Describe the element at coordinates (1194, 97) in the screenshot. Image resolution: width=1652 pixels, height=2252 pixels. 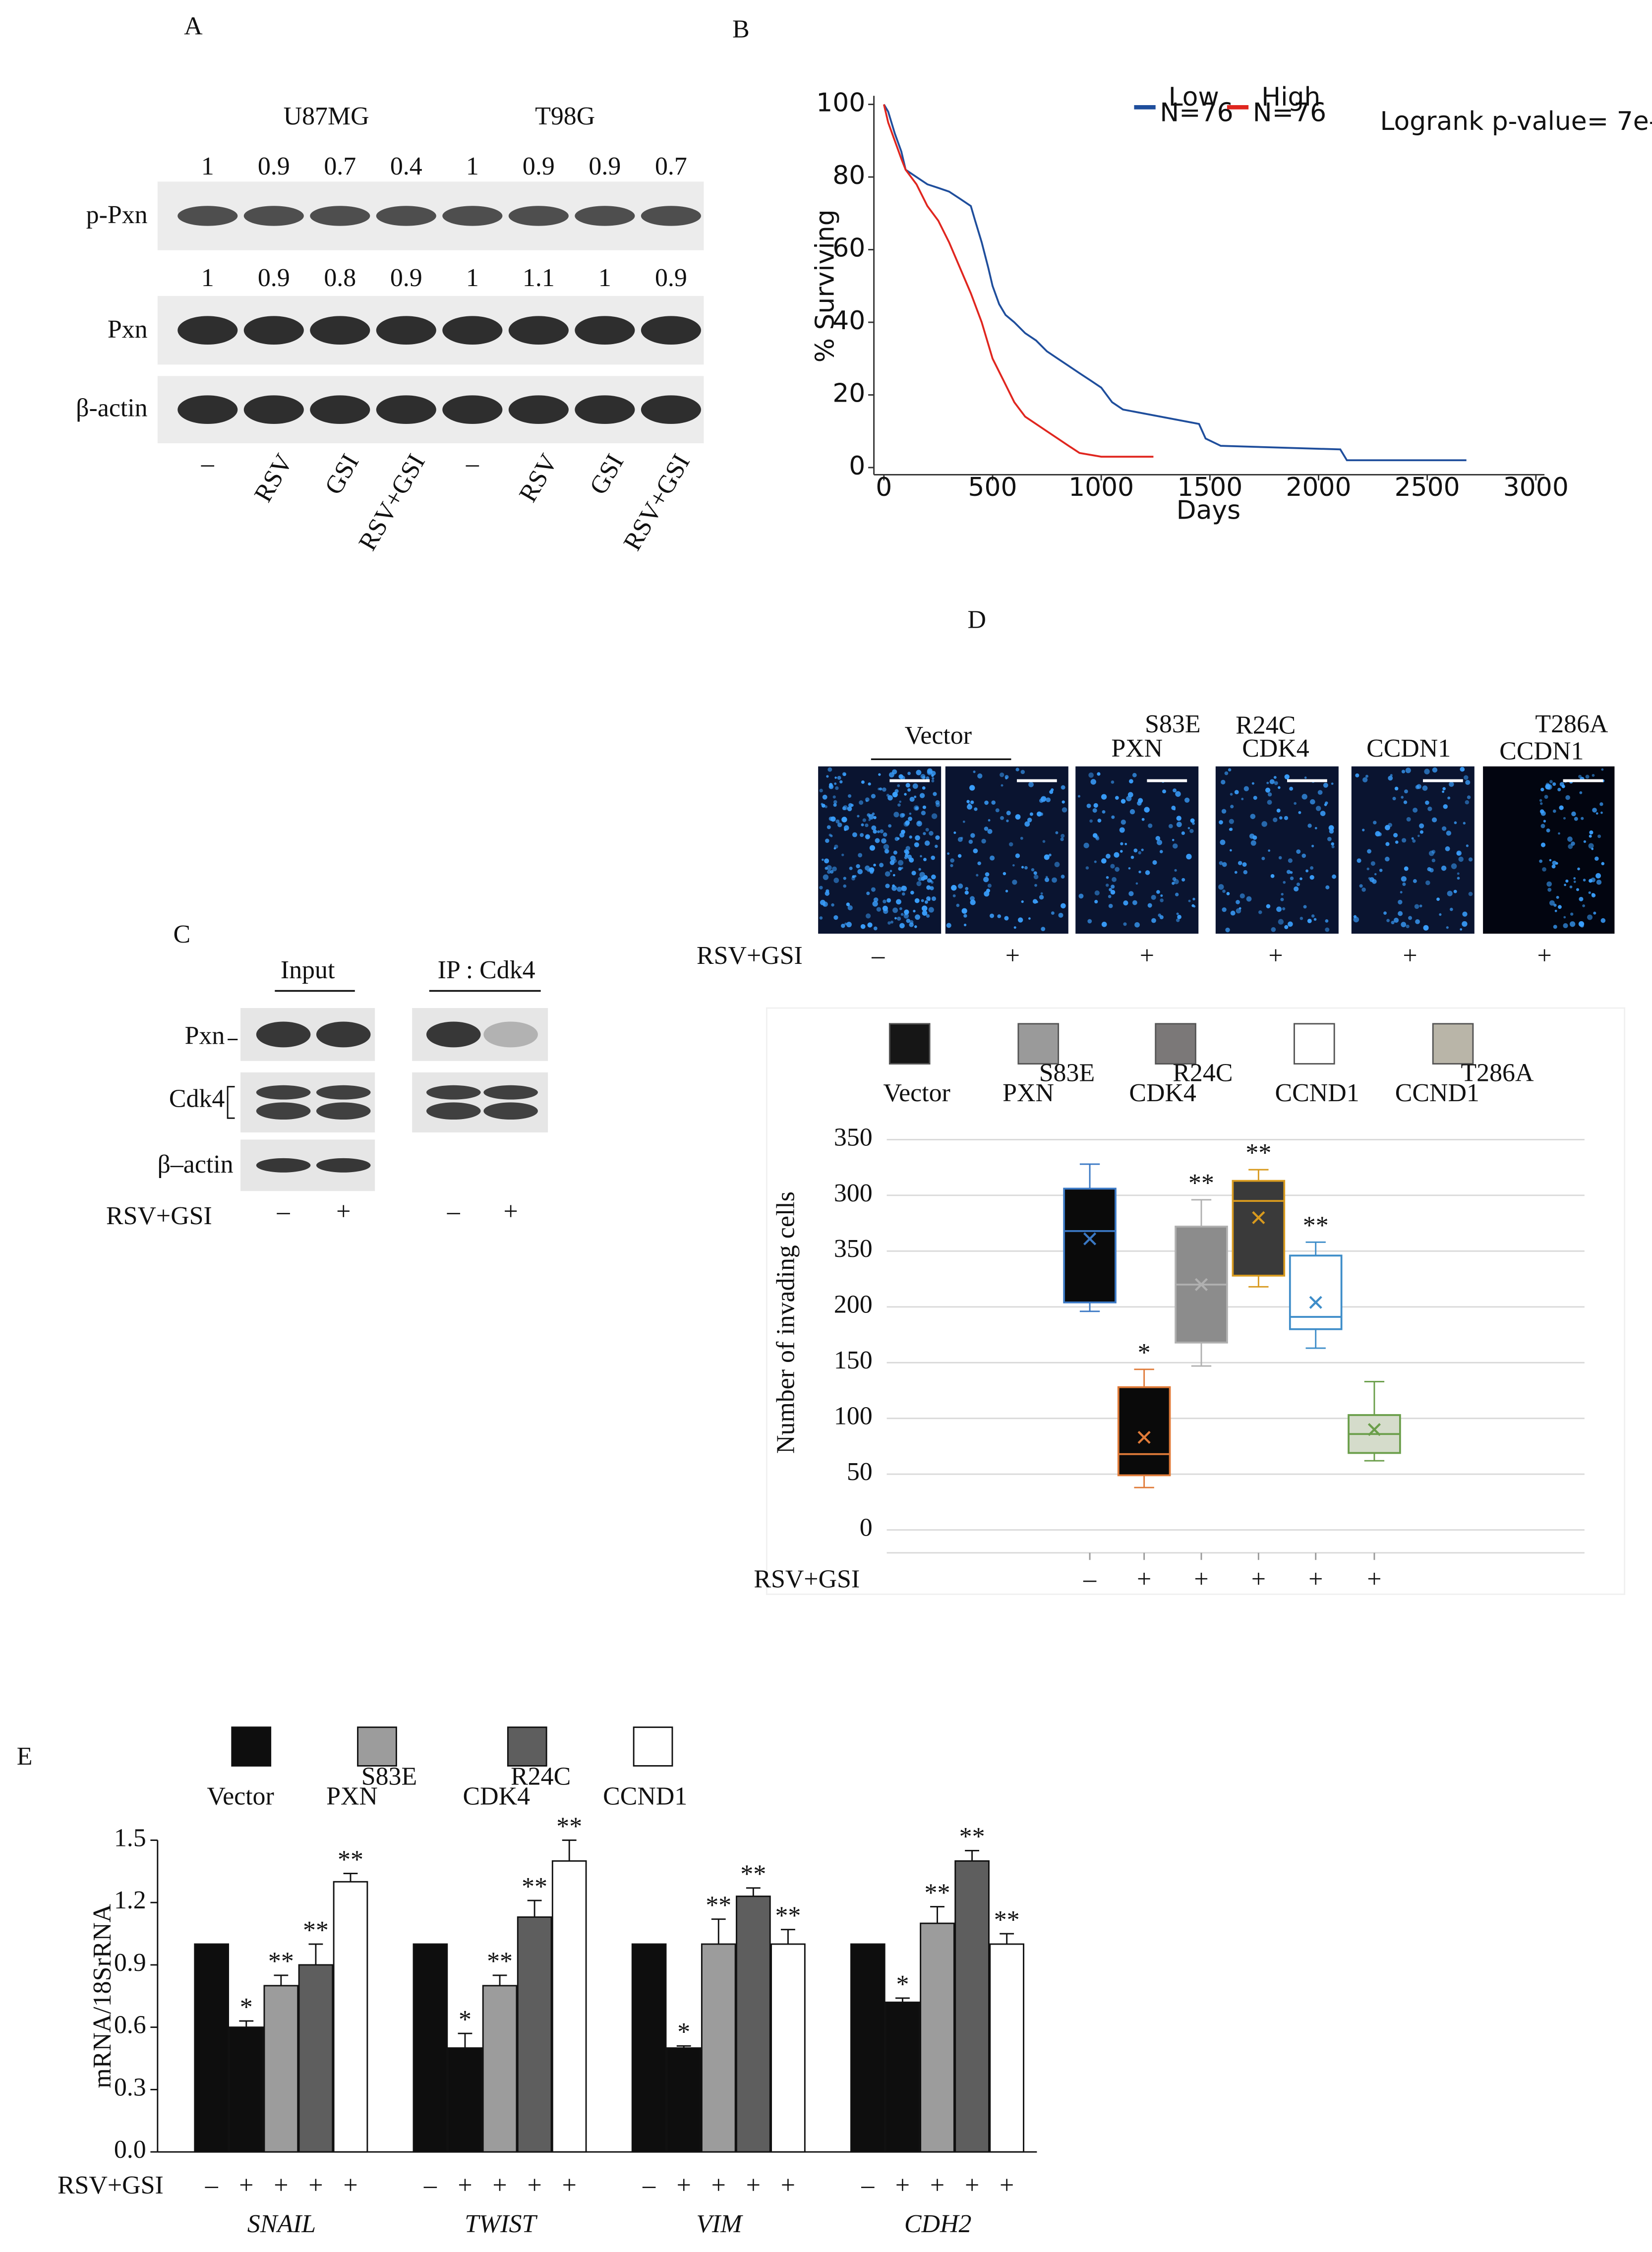
I see `legend-label: Low` at that location.